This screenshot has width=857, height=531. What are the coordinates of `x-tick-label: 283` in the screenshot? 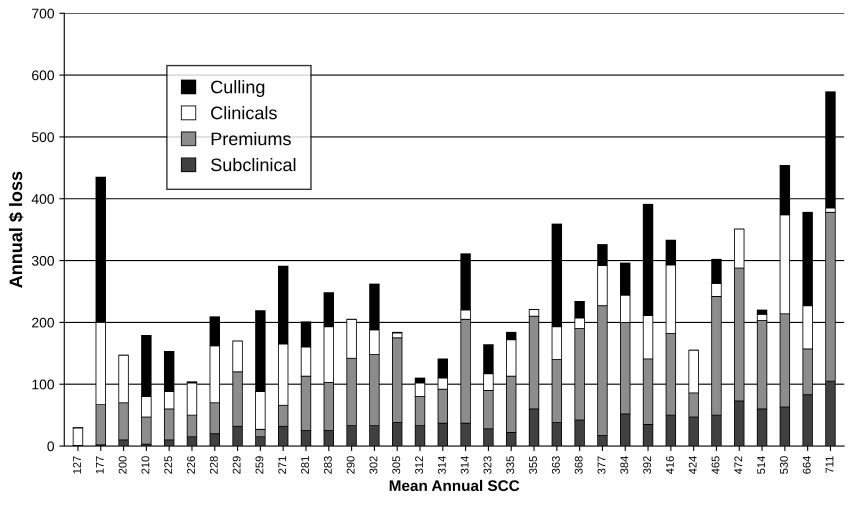 It's located at (328, 465).